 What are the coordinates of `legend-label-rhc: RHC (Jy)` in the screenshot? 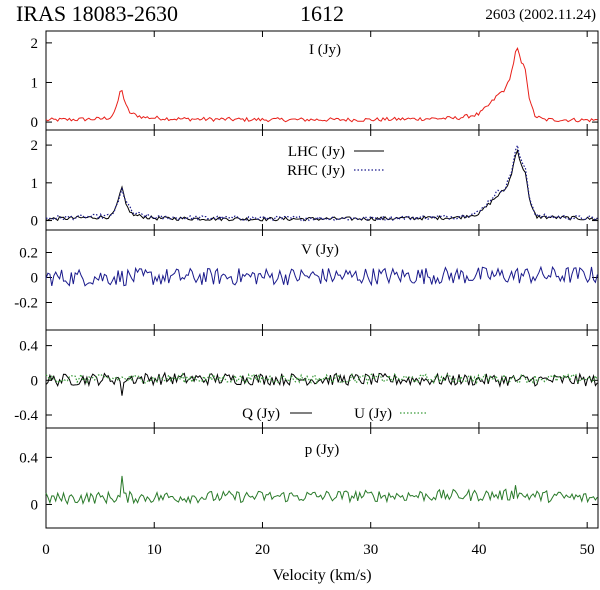 It's located at (316, 171).